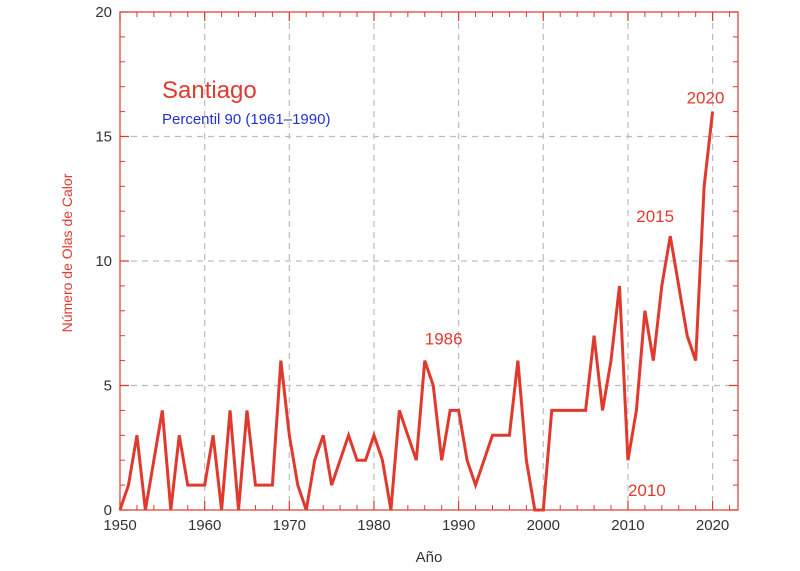 The width and height of the screenshot is (800, 571). Describe the element at coordinates (103, 137) in the screenshot. I see `y-tick-label: 15` at that location.